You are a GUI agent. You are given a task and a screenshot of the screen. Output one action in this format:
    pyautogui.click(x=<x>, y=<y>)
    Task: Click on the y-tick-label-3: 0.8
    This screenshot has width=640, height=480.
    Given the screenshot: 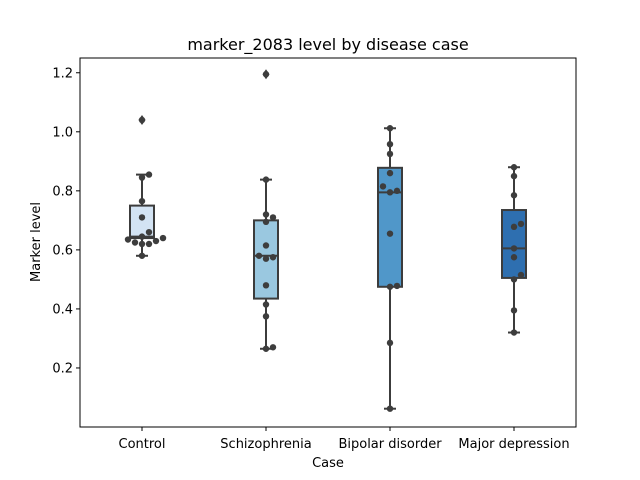 What is the action you would take?
    pyautogui.click(x=62, y=191)
    